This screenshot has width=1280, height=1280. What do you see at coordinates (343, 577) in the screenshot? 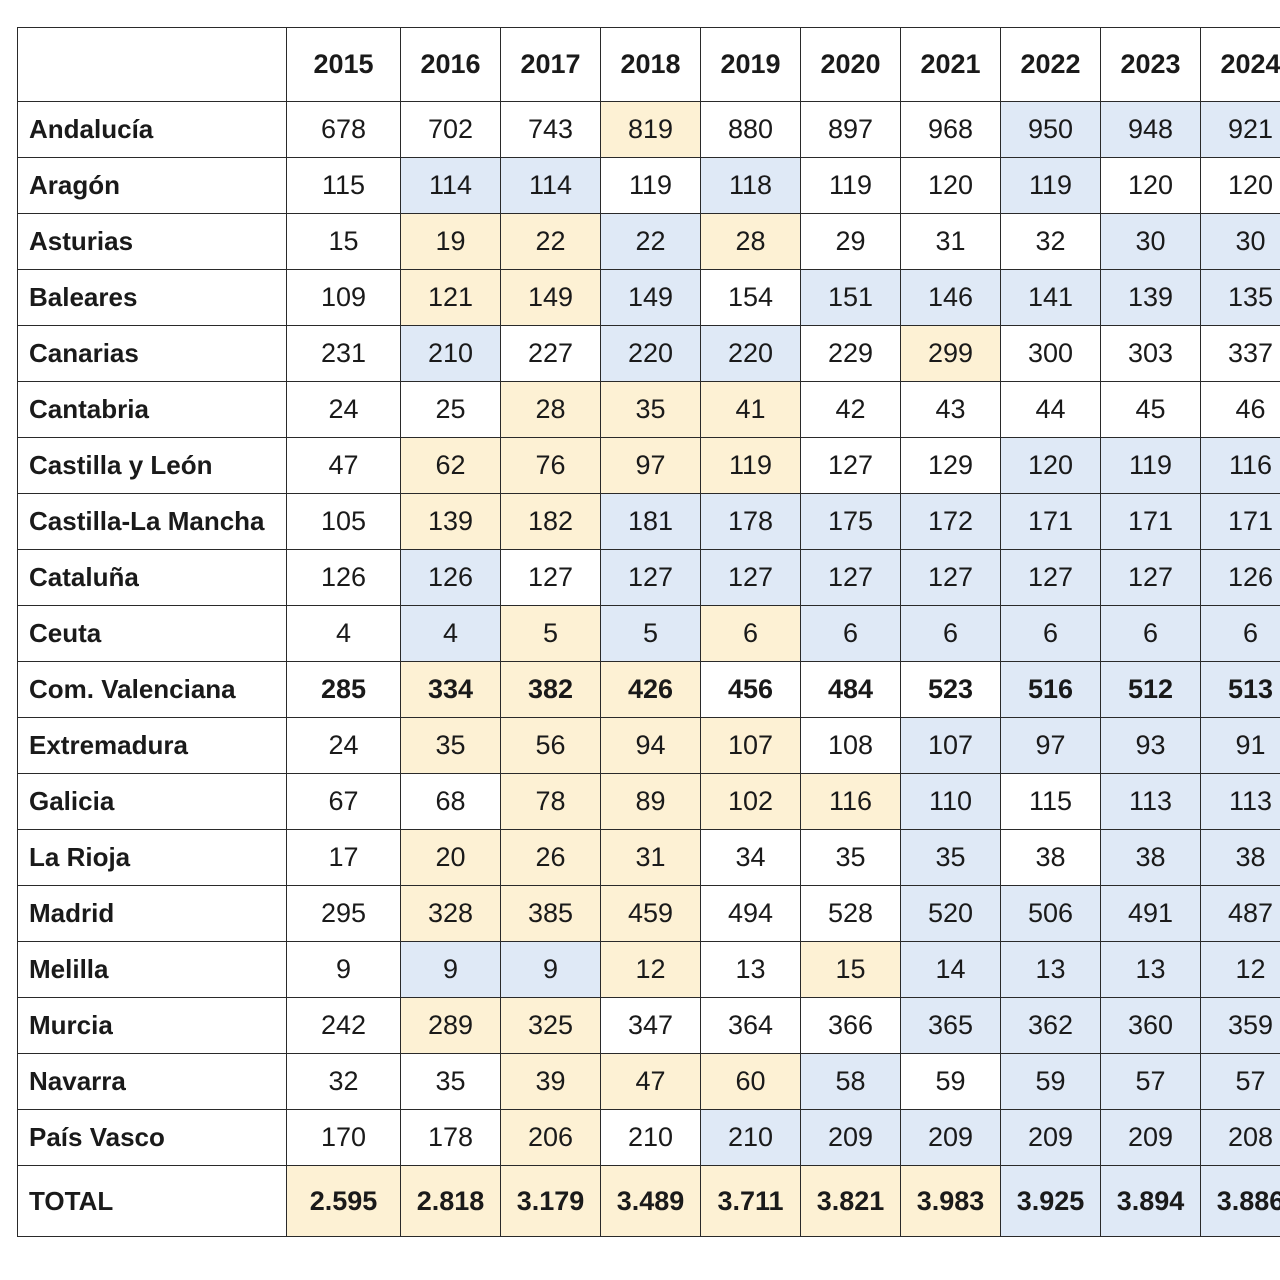
I see `value-cell: 126` at bounding box center [343, 577].